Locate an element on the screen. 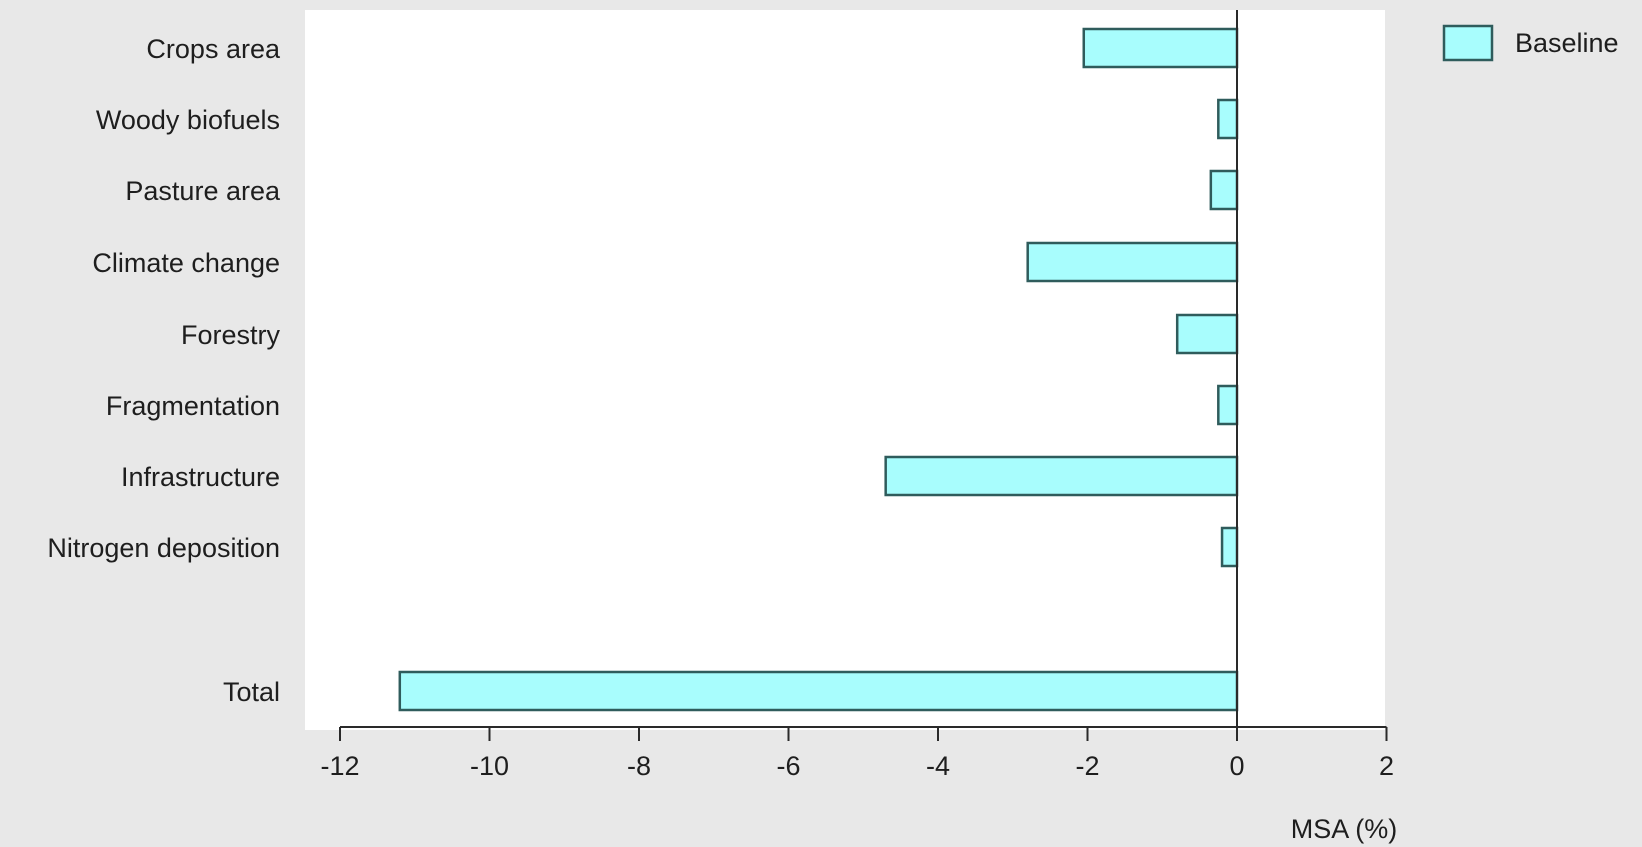 Image resolution: width=1642 pixels, height=847 pixels. x-tick-label: -2 is located at coordinates (1087, 766).